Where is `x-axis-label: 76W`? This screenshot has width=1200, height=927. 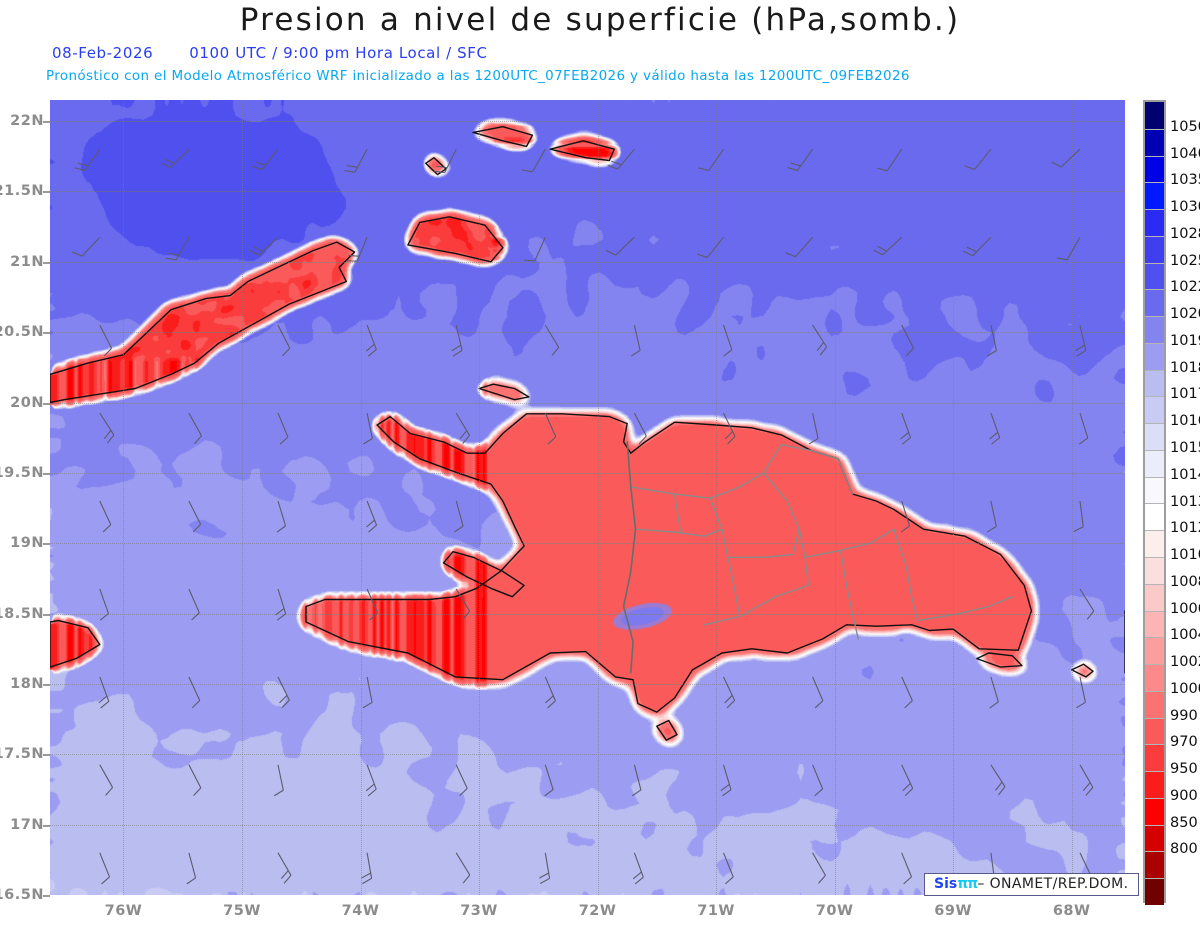
x-axis-label: 76W is located at coordinates (123, 911).